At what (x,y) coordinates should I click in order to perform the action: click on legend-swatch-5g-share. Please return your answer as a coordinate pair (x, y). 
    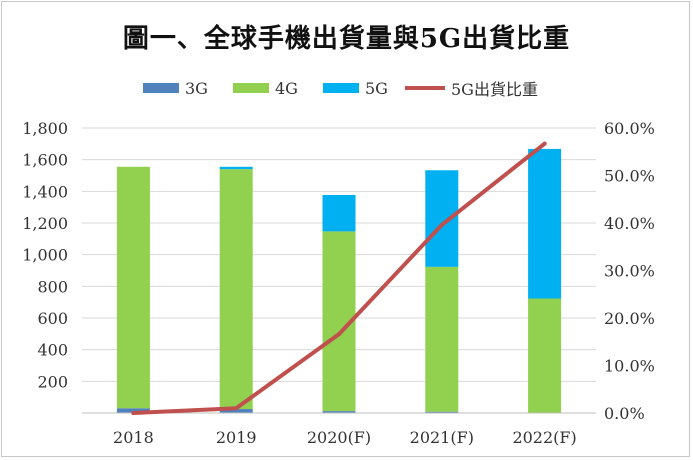
    Looking at the image, I should click on (425, 88).